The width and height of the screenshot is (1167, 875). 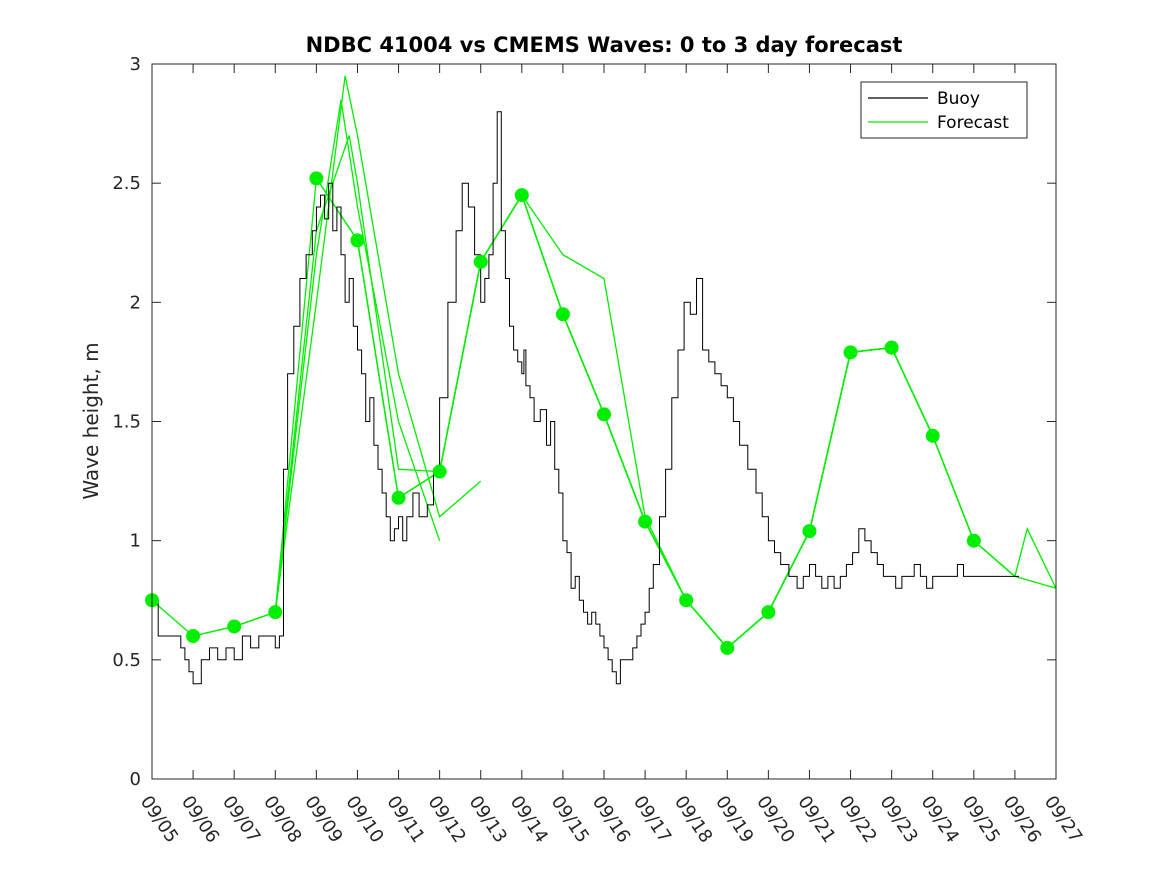 What do you see at coordinates (159, 819) in the screenshot?
I see `x-tick-label: 09/05` at bounding box center [159, 819].